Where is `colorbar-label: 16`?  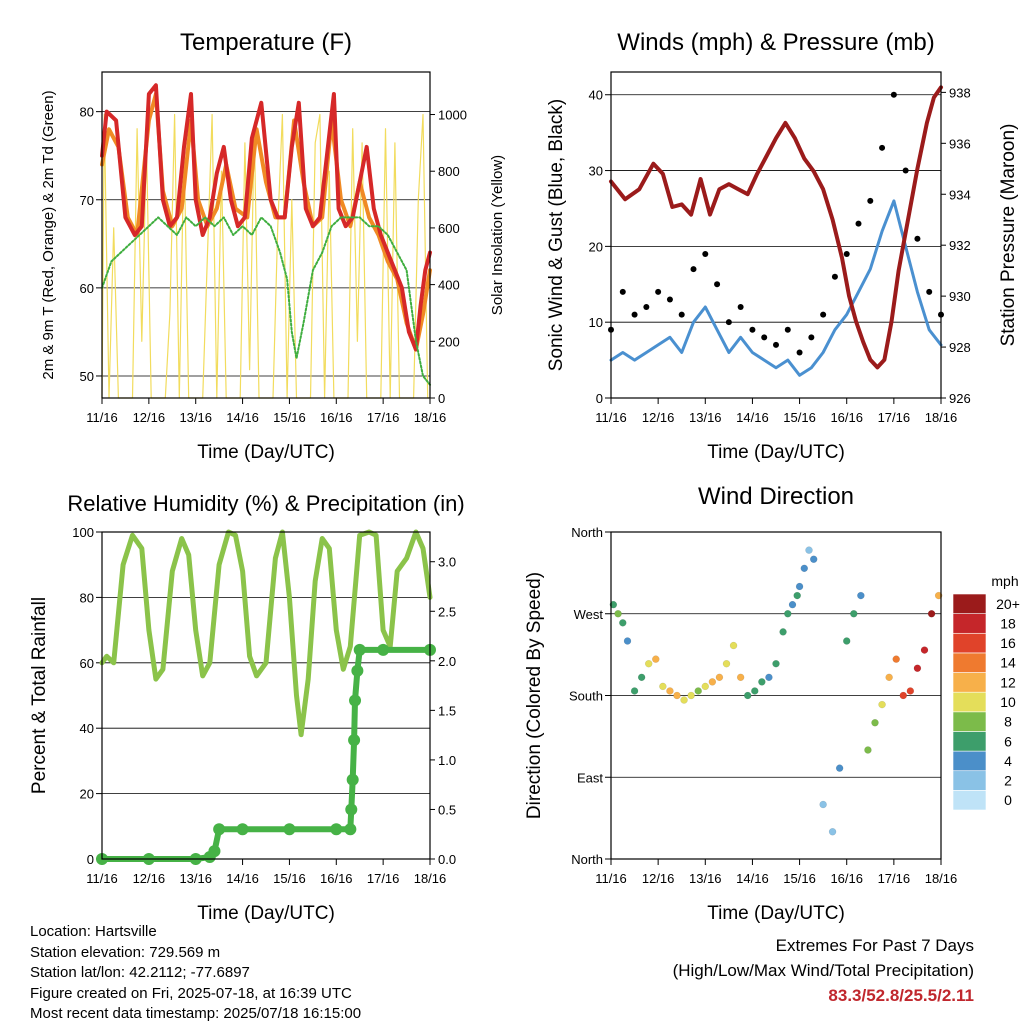
colorbar-label: 16 is located at coordinates (1008, 643).